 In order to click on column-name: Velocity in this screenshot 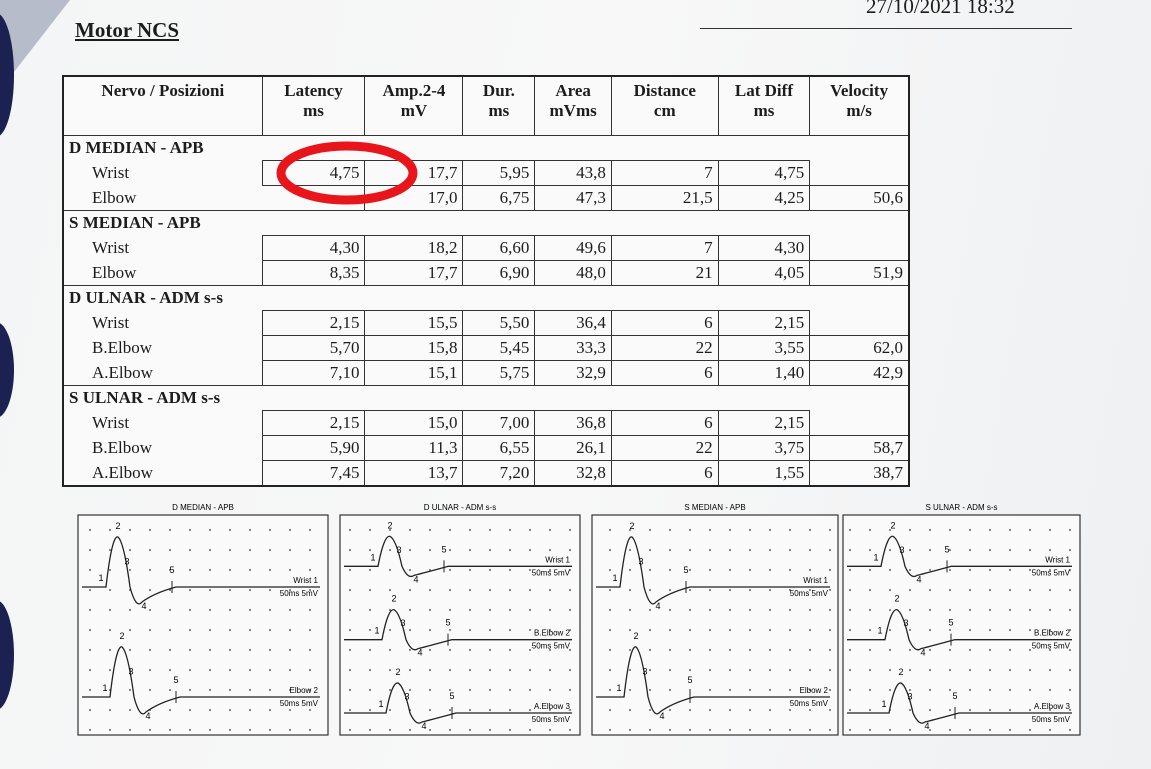, I will do `click(859, 90)`.